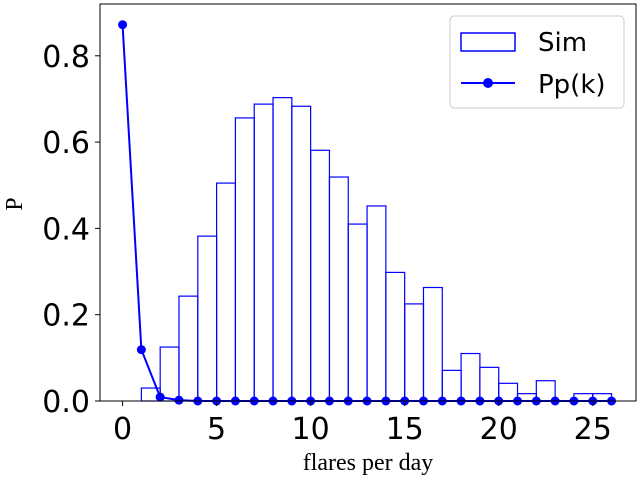  Describe the element at coordinates (66, 402) in the screenshot. I see `y-tick-label: 0.0` at that location.